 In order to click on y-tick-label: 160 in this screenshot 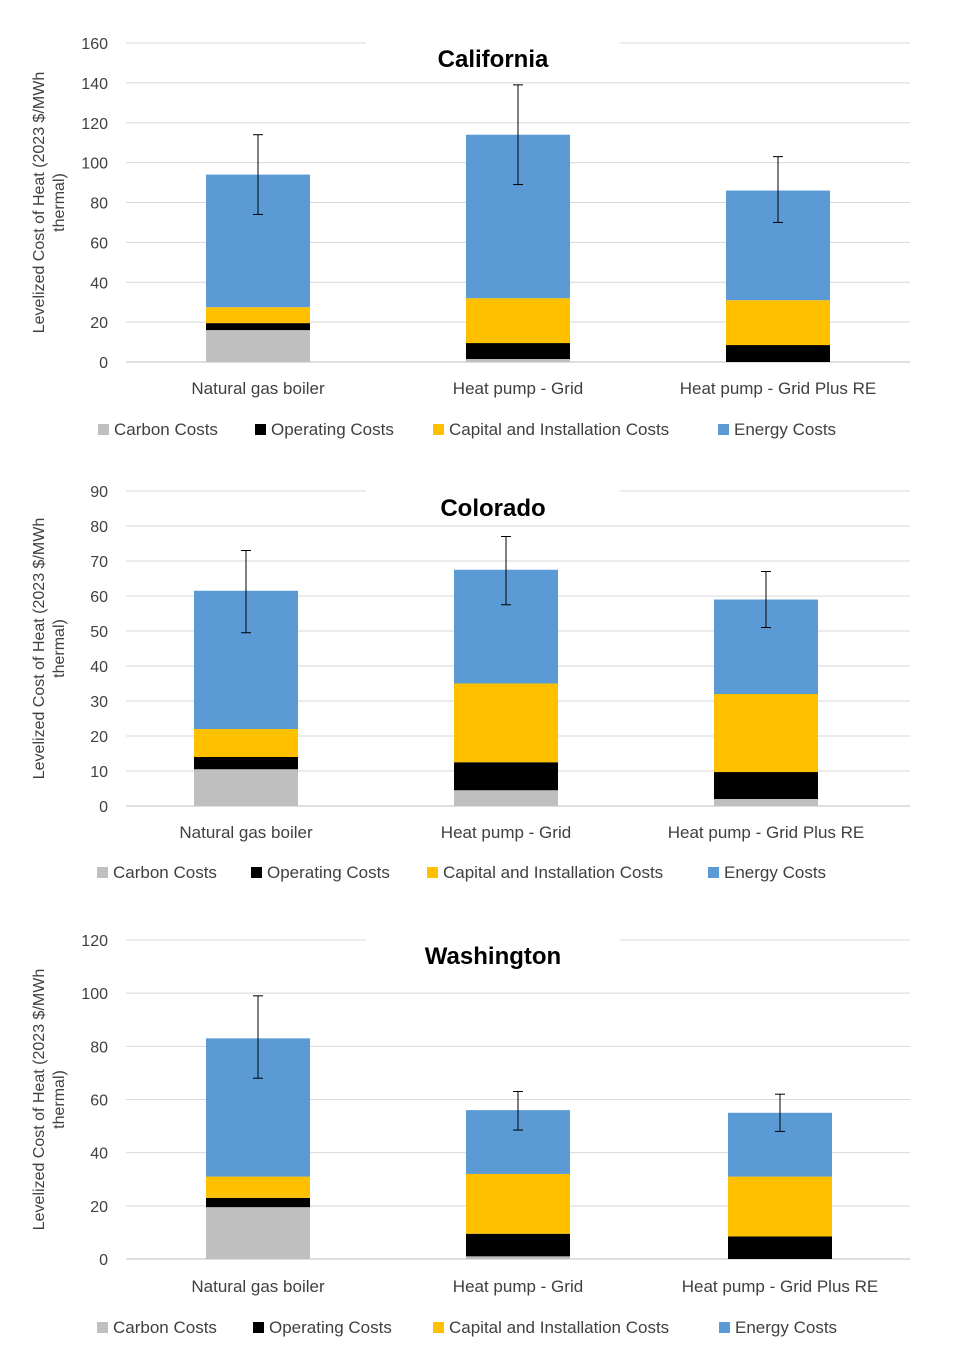, I will do `click(94, 44)`.